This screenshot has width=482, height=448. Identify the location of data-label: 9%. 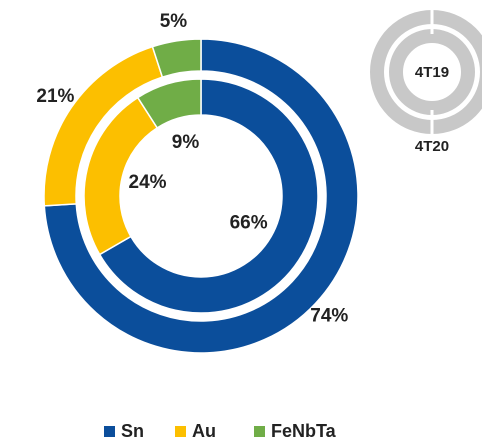
(186, 142).